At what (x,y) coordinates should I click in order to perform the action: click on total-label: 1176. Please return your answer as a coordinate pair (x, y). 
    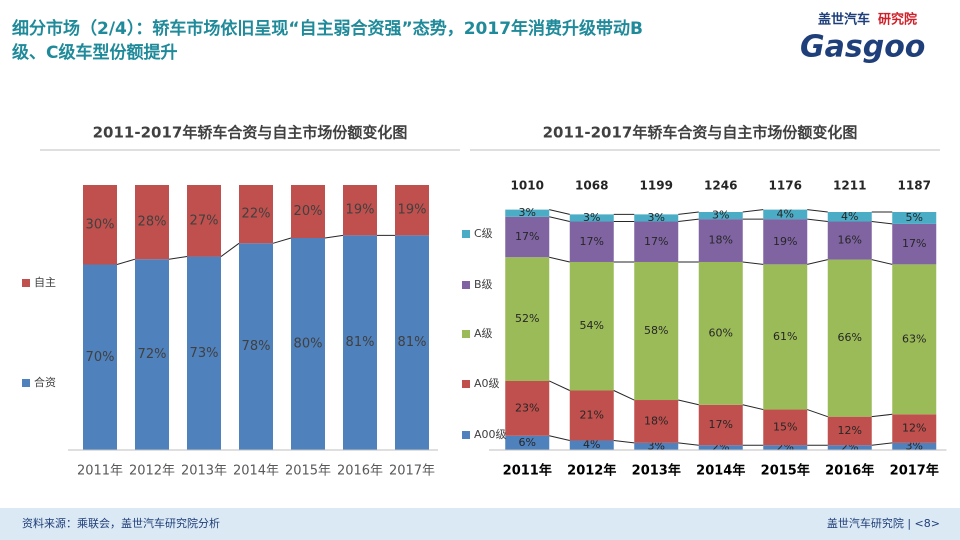
    Looking at the image, I should click on (785, 186).